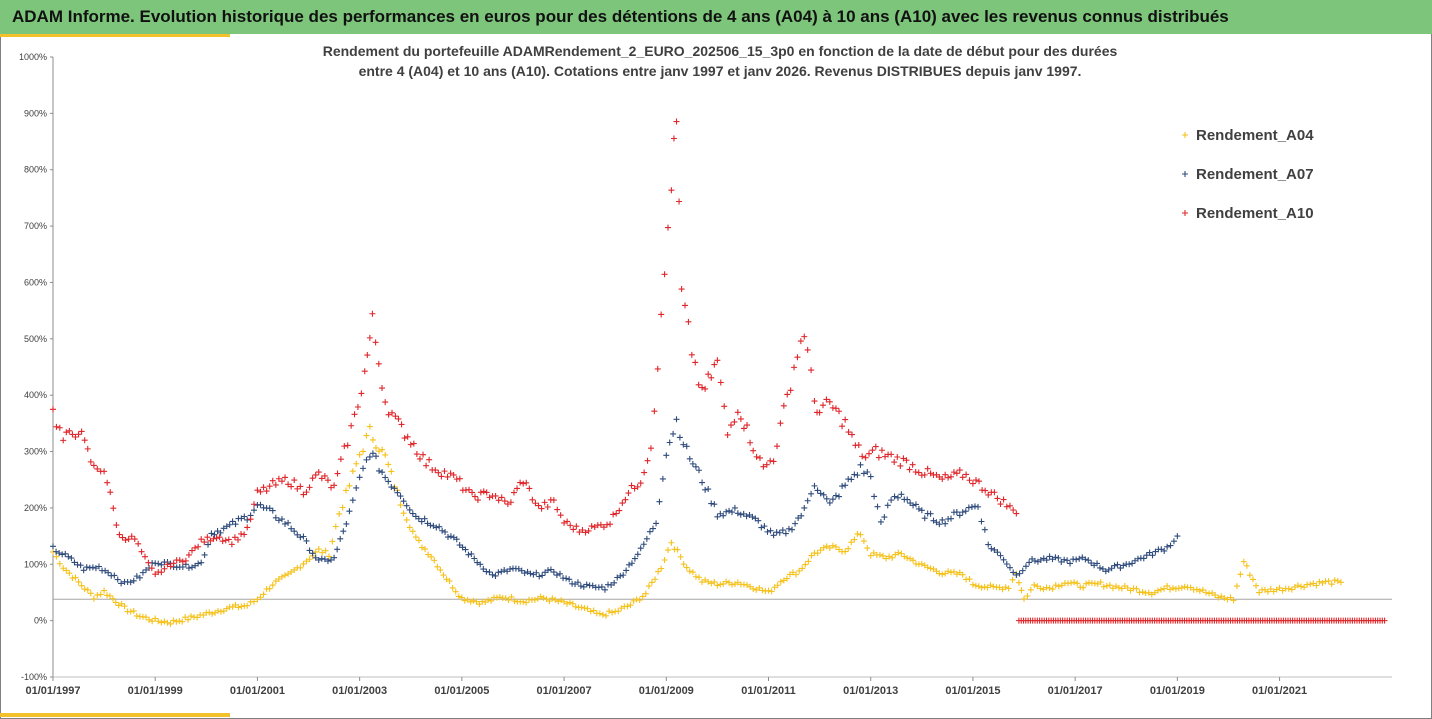 The width and height of the screenshot is (1432, 719). Describe the element at coordinates (33, 57) in the screenshot. I see `y-tick-label: 1000%` at that location.